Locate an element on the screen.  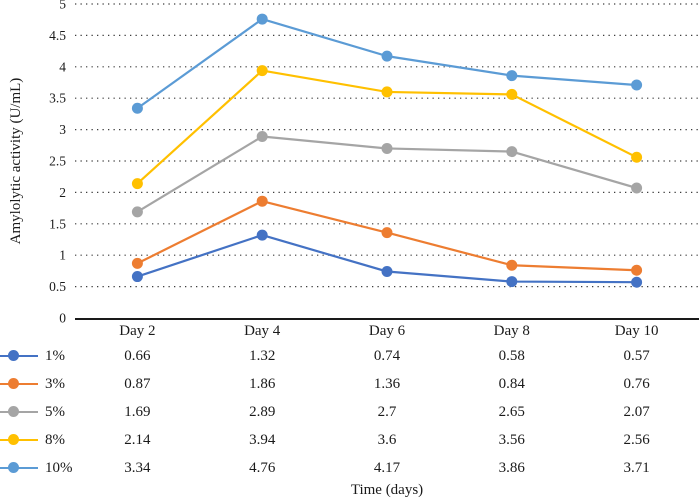
legend-item-3pct: 3% is located at coordinates (37, 384).